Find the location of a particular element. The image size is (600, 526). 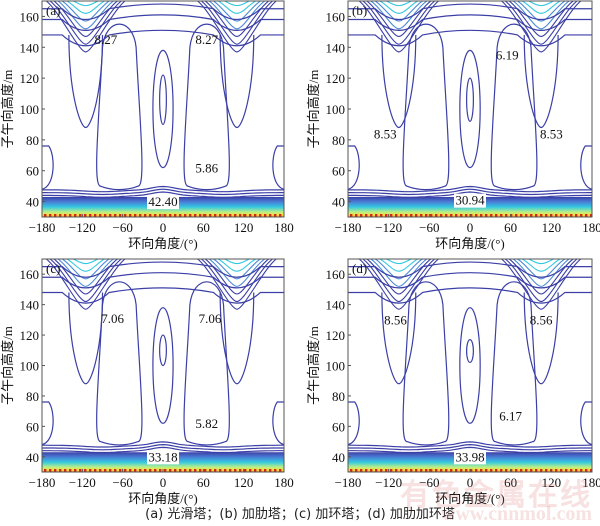

y-tick-label: 40 is located at coordinates (32, 202).